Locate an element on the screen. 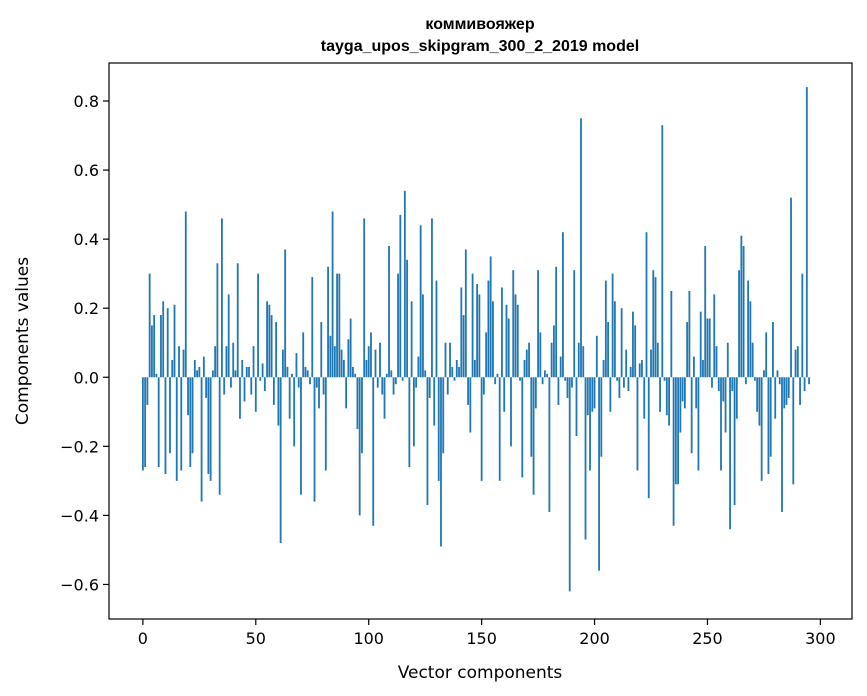  x-tick-label: 200 is located at coordinates (594, 638).